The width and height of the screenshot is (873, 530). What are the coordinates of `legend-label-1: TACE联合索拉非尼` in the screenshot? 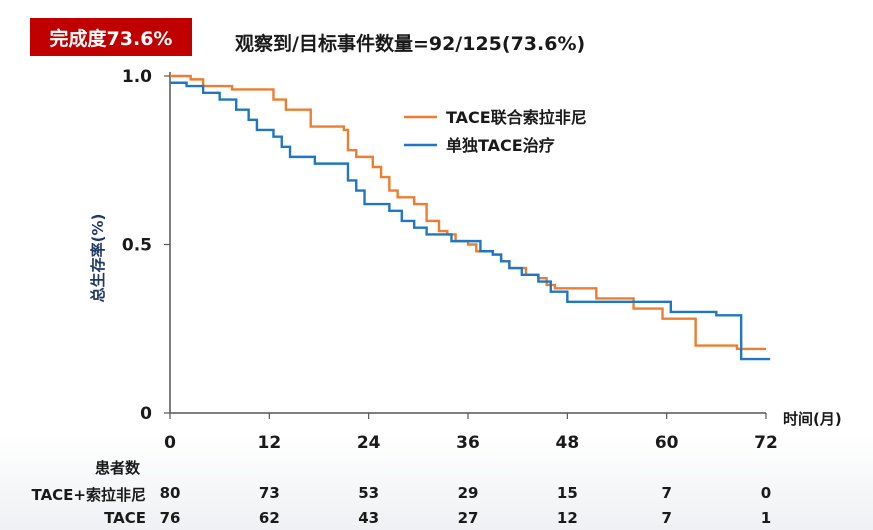 It's located at (516, 117).